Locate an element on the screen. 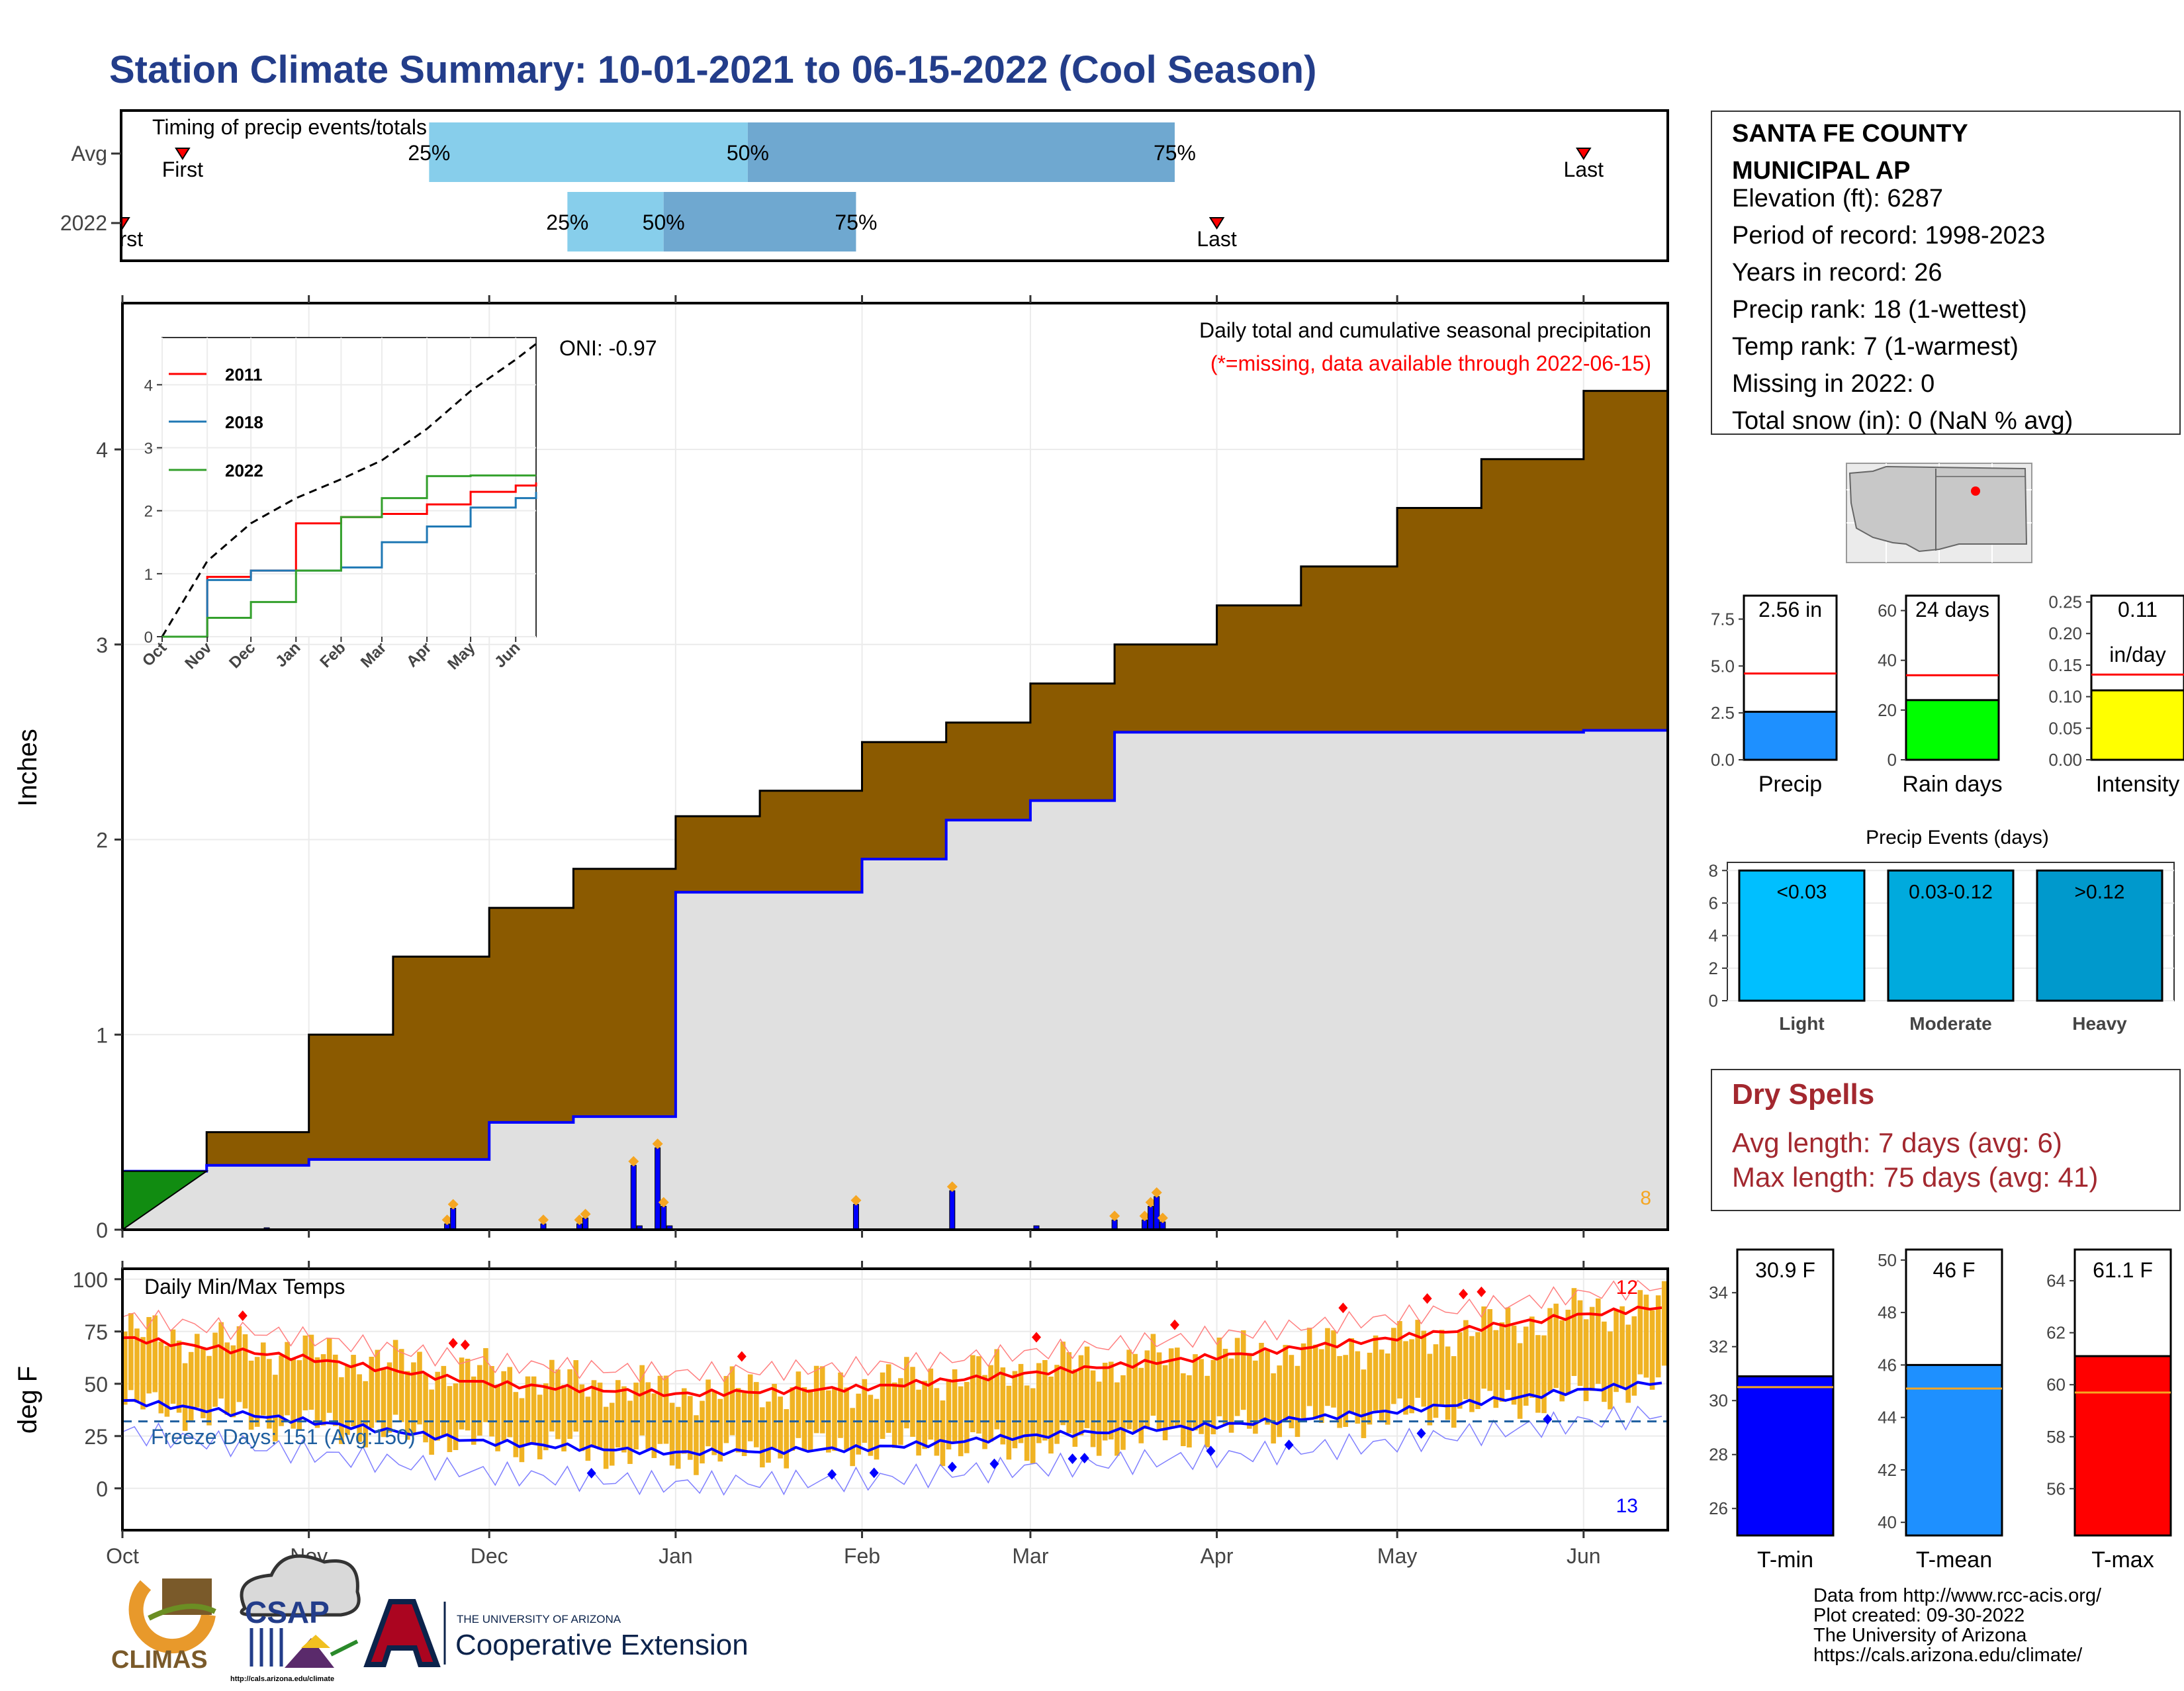  temp-mini-value-tmax: 61.1 F is located at coordinates (2123, 1270).